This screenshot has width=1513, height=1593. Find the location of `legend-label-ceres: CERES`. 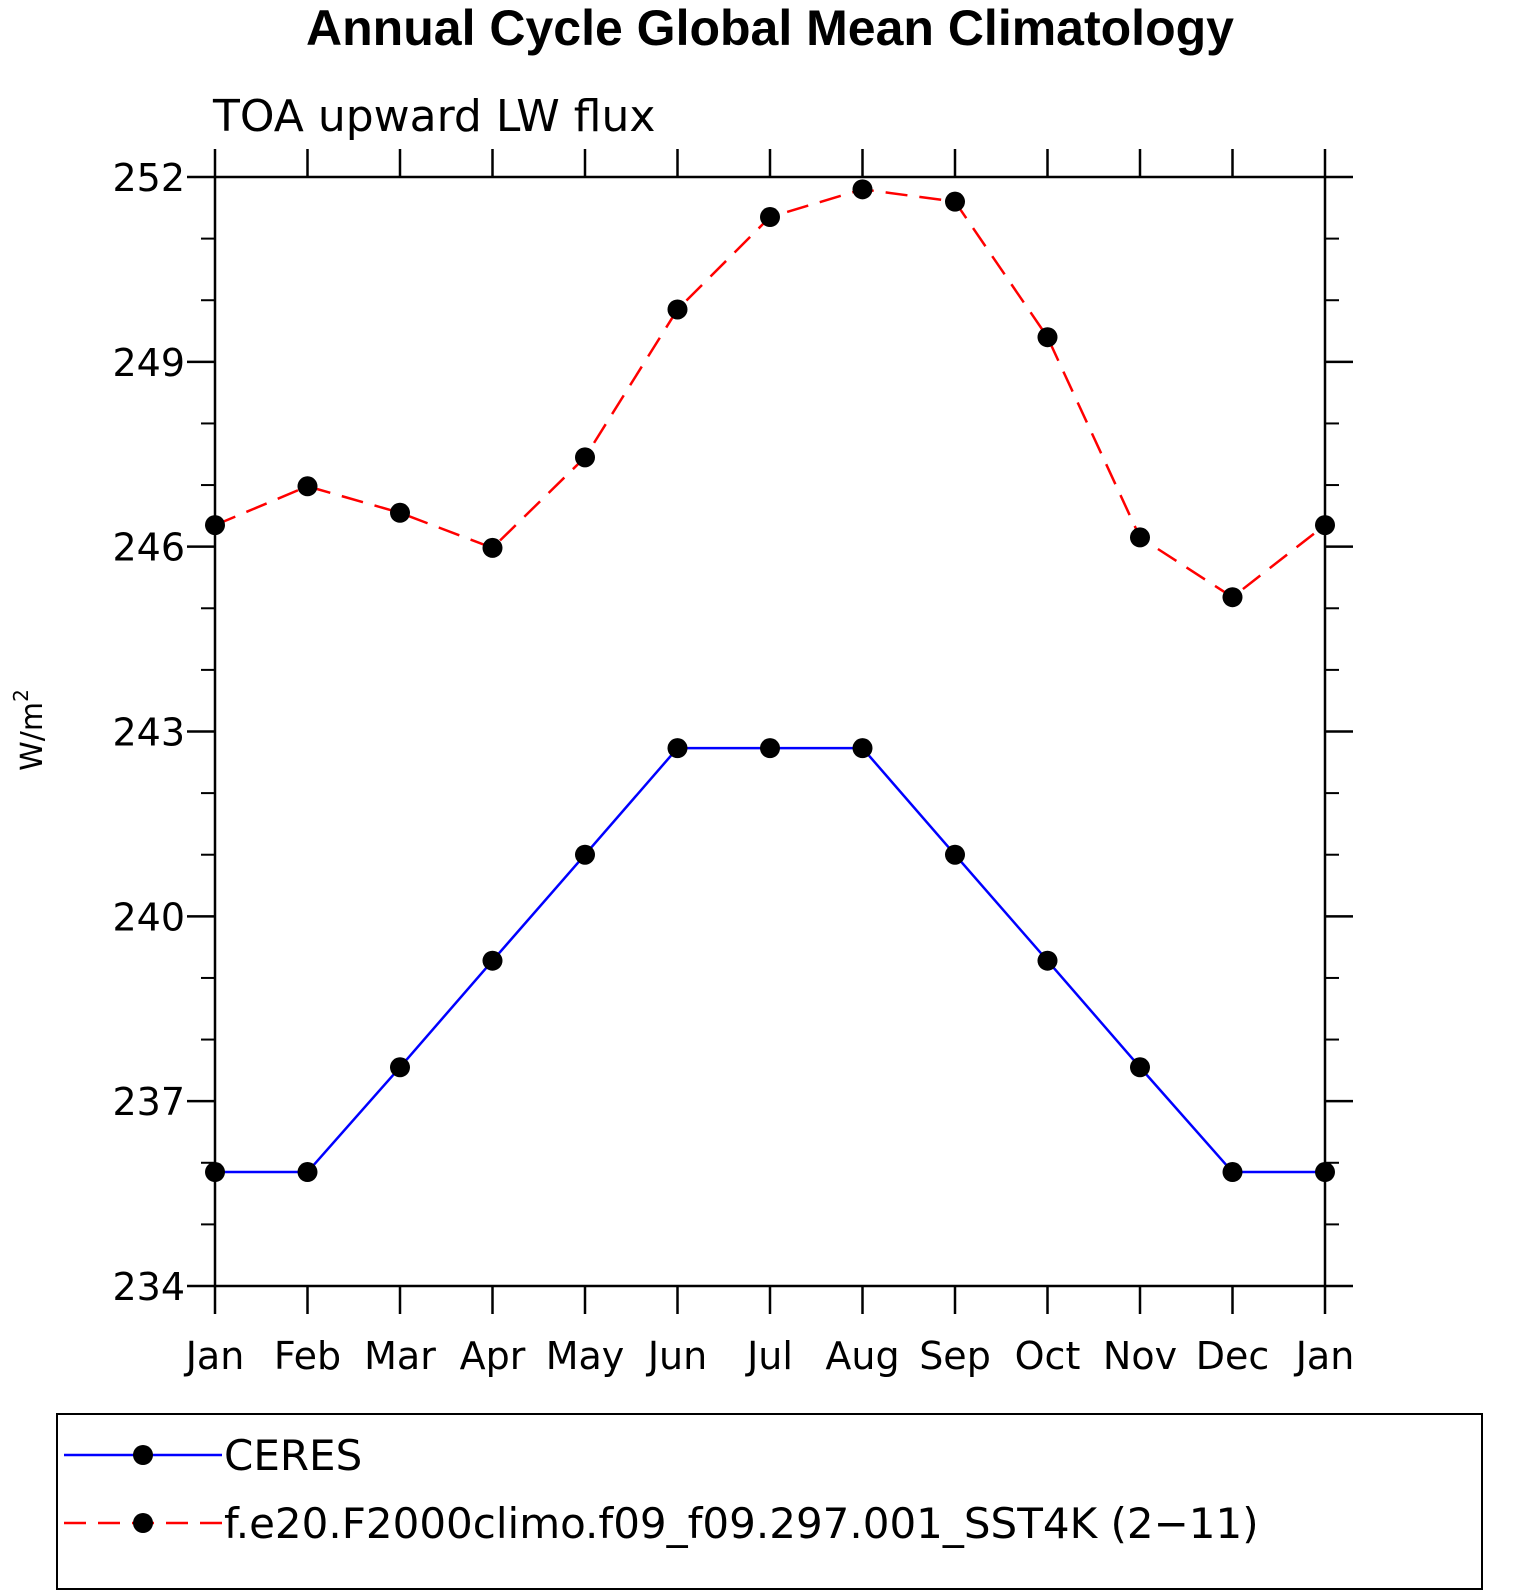

legend-label-ceres: CERES is located at coordinates (293, 1455).